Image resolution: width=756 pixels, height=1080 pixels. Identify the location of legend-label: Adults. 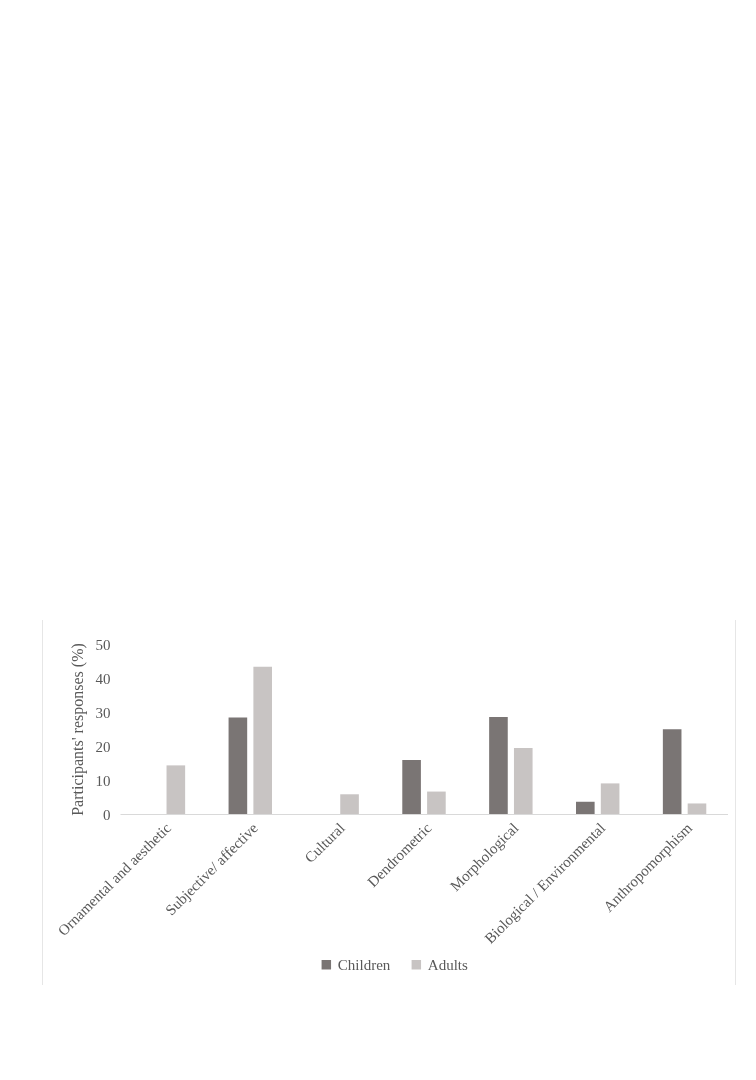
(447, 964).